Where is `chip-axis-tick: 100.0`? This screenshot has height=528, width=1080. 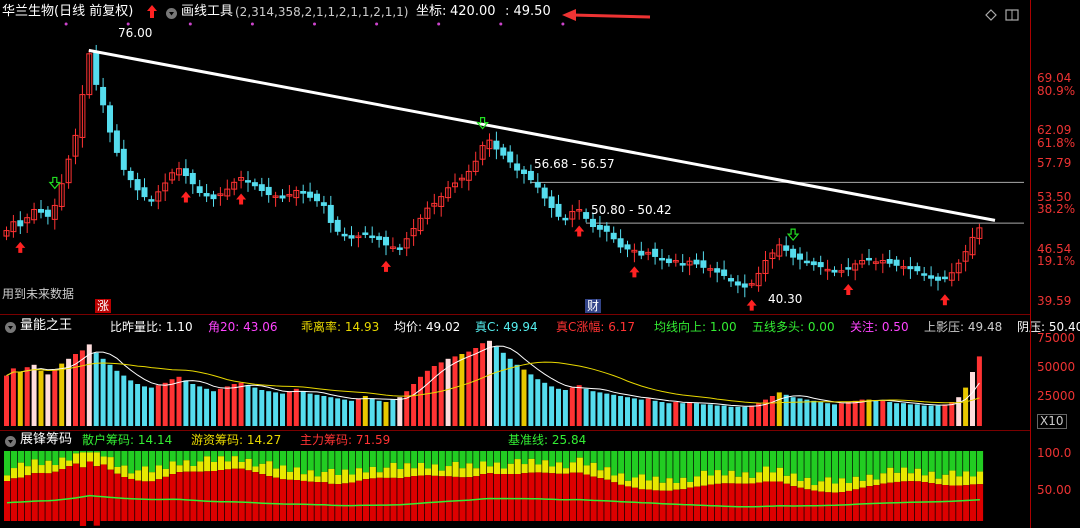 chip-axis-tick: 100.0 is located at coordinates (1054, 453).